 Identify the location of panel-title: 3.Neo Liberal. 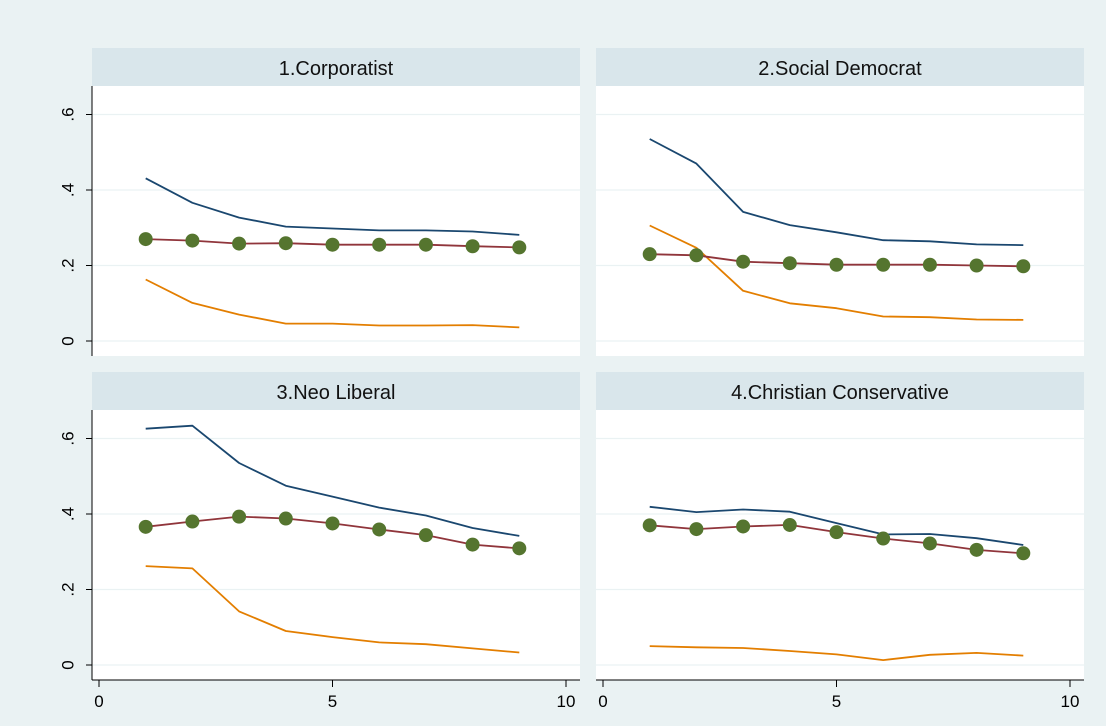
(336, 393).